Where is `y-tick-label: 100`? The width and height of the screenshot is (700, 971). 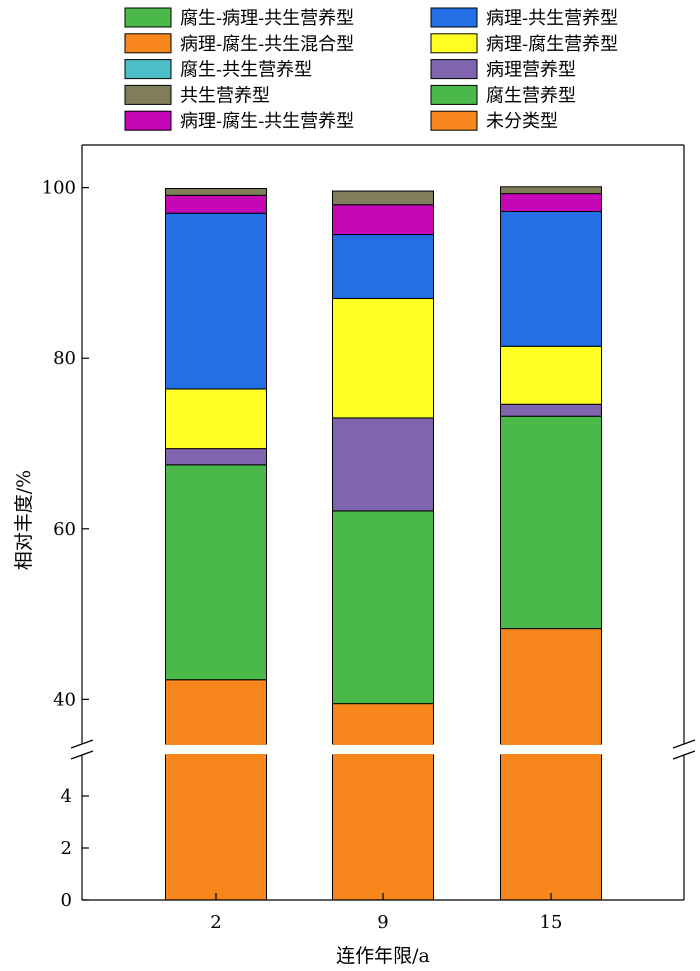 y-tick-label: 100 is located at coordinates (59, 188).